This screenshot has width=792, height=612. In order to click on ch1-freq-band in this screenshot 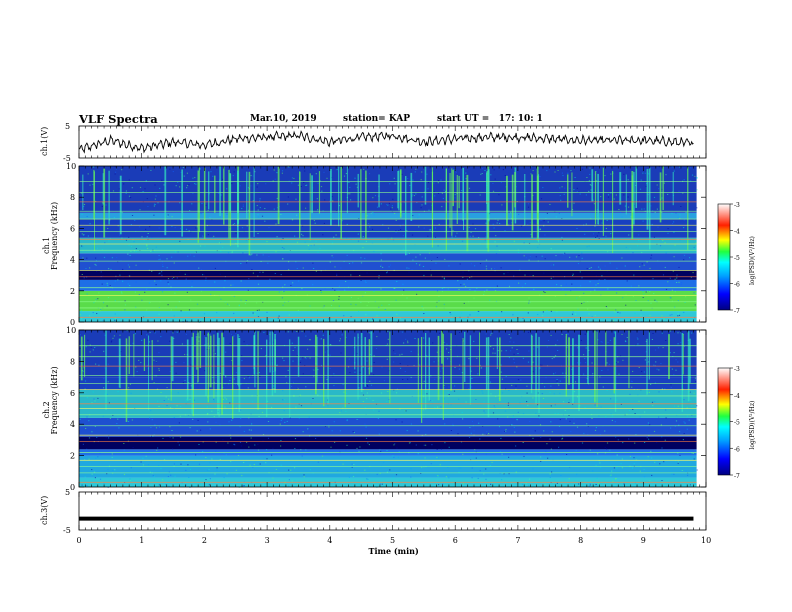, I will do `click(388, 216)`.